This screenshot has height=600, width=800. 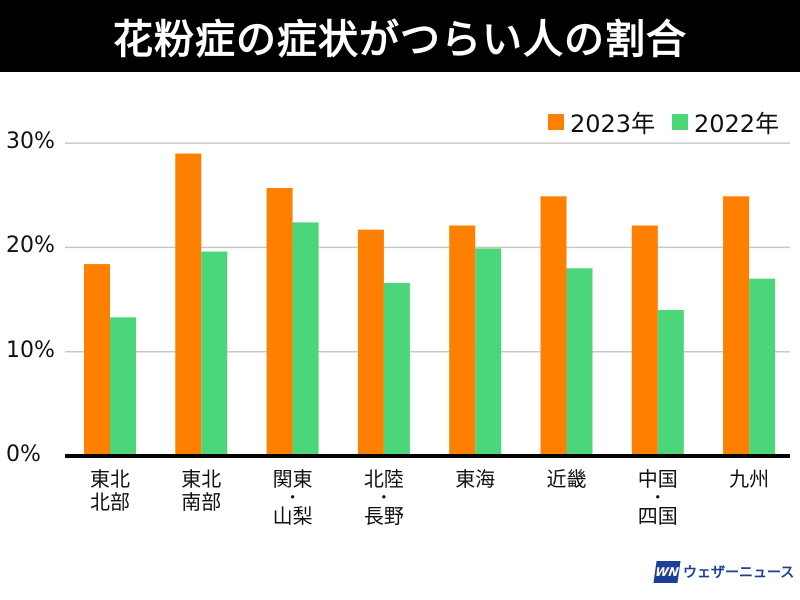 What do you see at coordinates (201, 502) in the screenshot?
I see `x-tick-label-line: 南部` at bounding box center [201, 502].